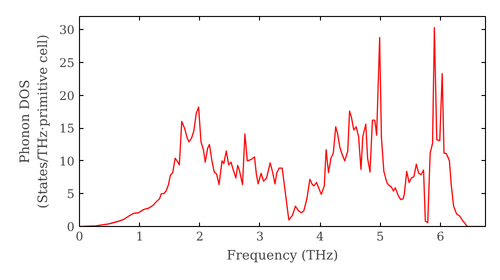 Image resolution: width=500 pixels, height=280 pixels. What do you see at coordinates (67, 30) in the screenshot?
I see `y-tick-label: 30` at bounding box center [67, 30].